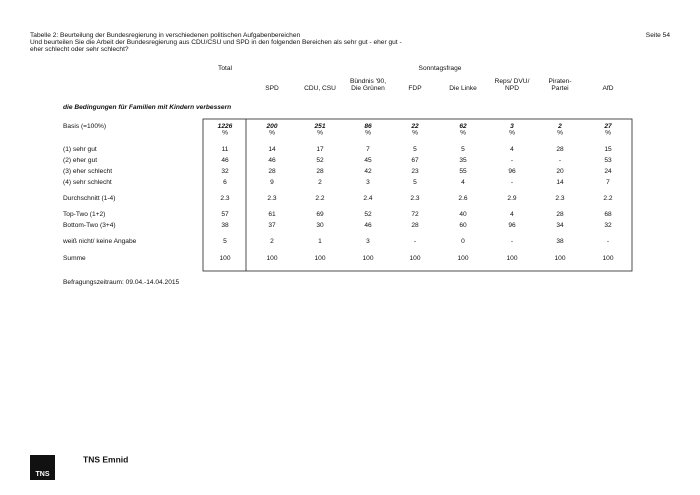 The image size is (700, 495). What do you see at coordinates (272, 225) in the screenshot?
I see `cell: 37` at bounding box center [272, 225].